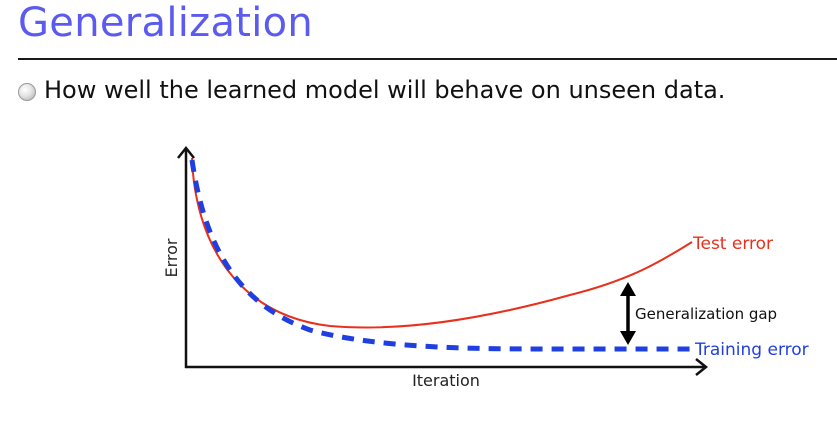 The image size is (837, 424). What do you see at coordinates (706, 314) in the screenshot?
I see `generalization-gap-label: Generalization gap` at bounding box center [706, 314].